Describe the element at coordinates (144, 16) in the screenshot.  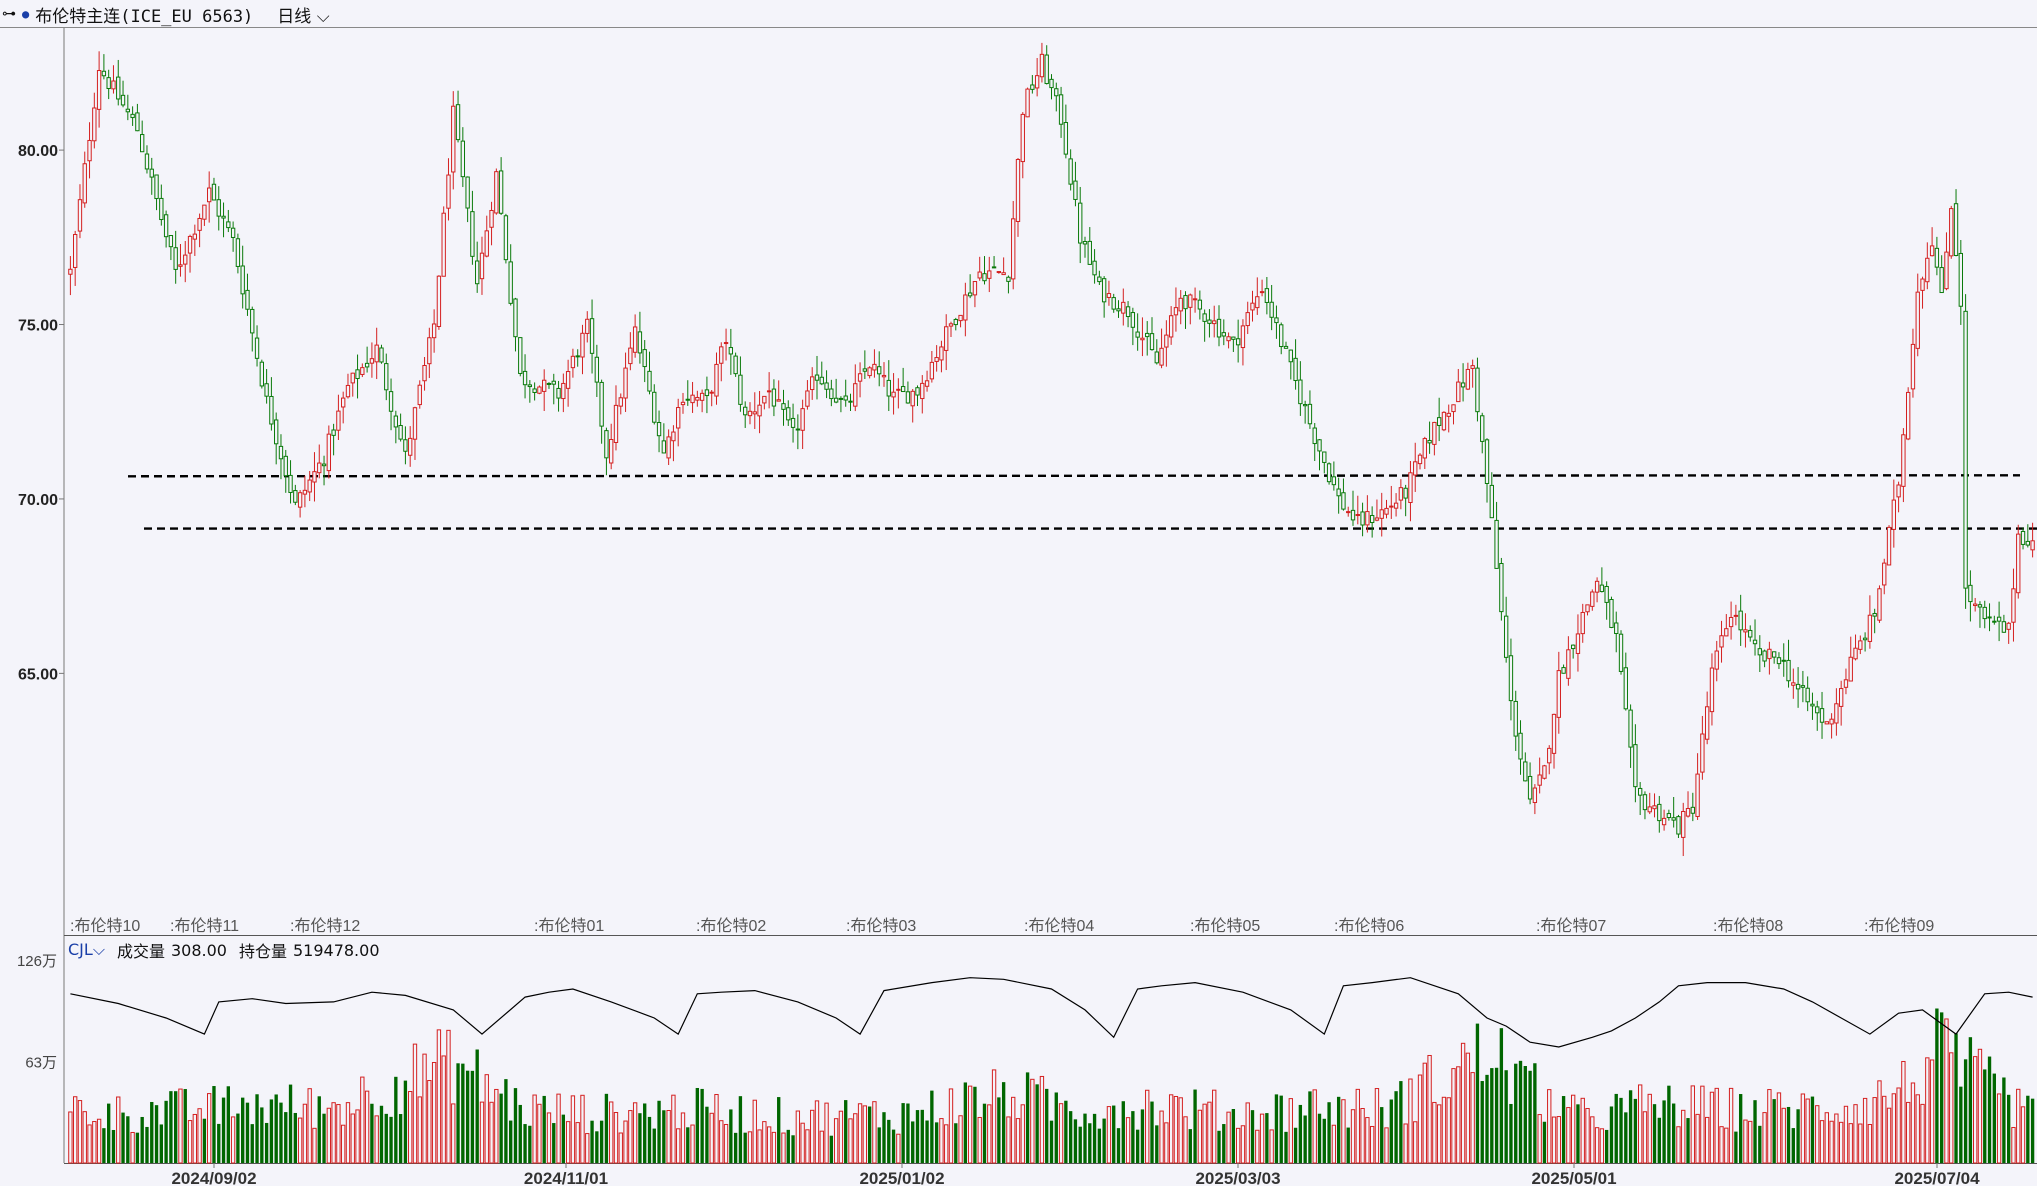
I see `instrument-title: 布伦特主连(ICE_EU 6563)` at that location.